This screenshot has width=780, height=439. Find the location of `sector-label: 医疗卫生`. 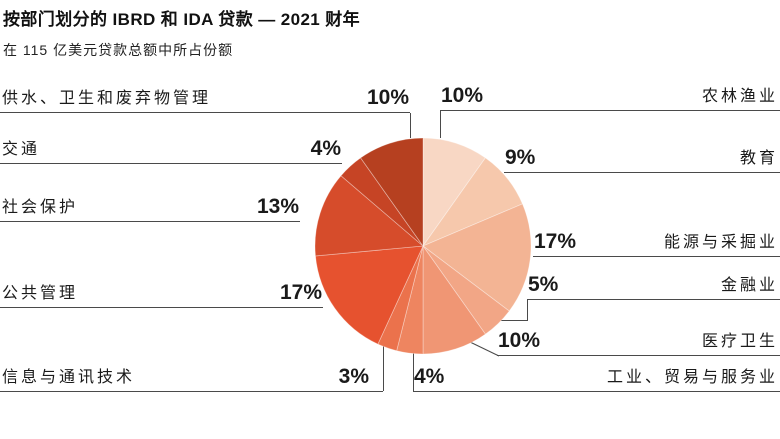

sector-label: 医疗卫生 is located at coordinates (739, 342).